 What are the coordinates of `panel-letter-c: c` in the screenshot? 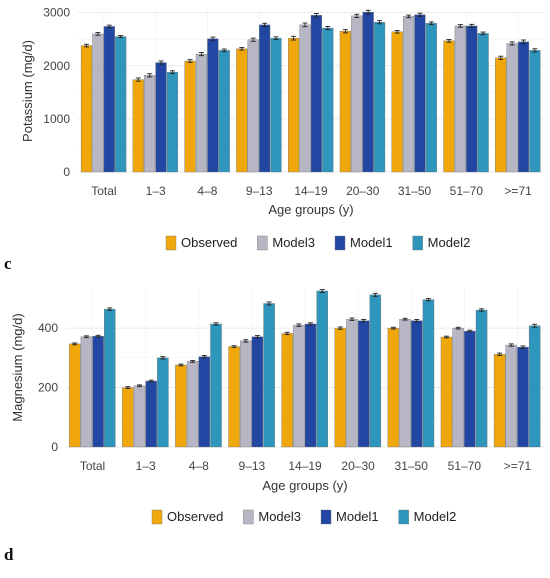 It's located at (8, 263).